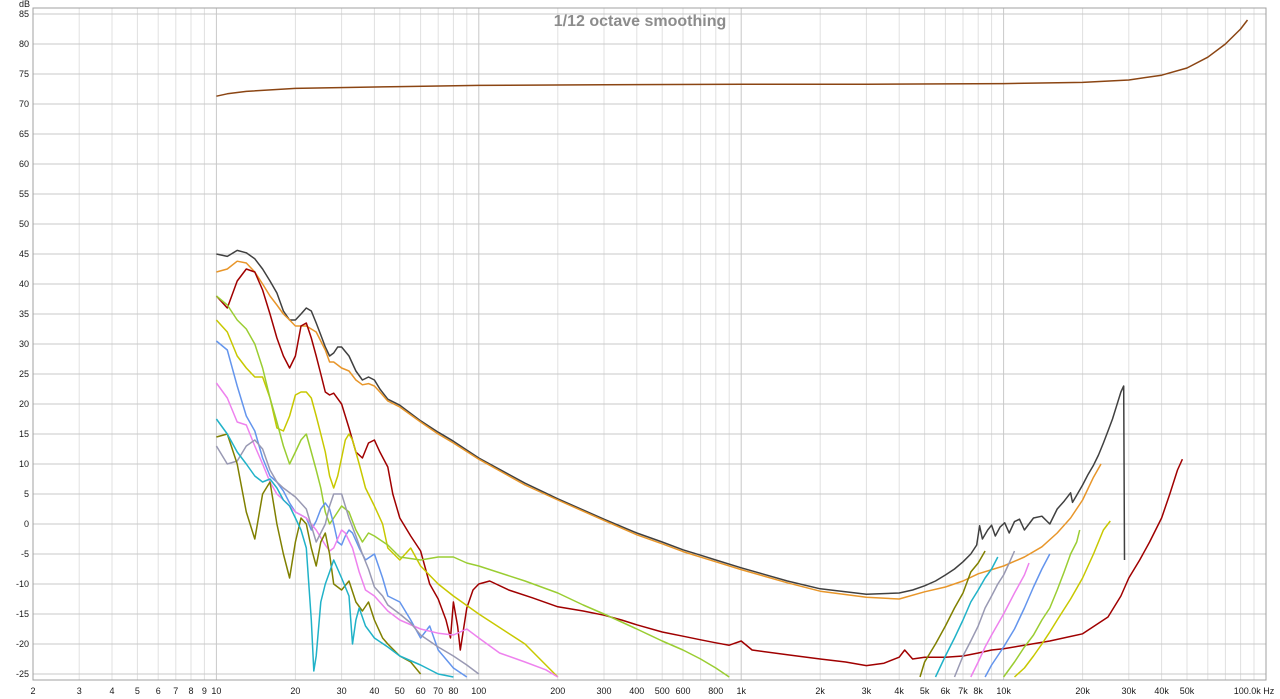 Image resolution: width=1280 pixels, height=699 pixels. Describe the element at coordinates (79, 691) in the screenshot. I see `x-tick-label: 3` at that location.